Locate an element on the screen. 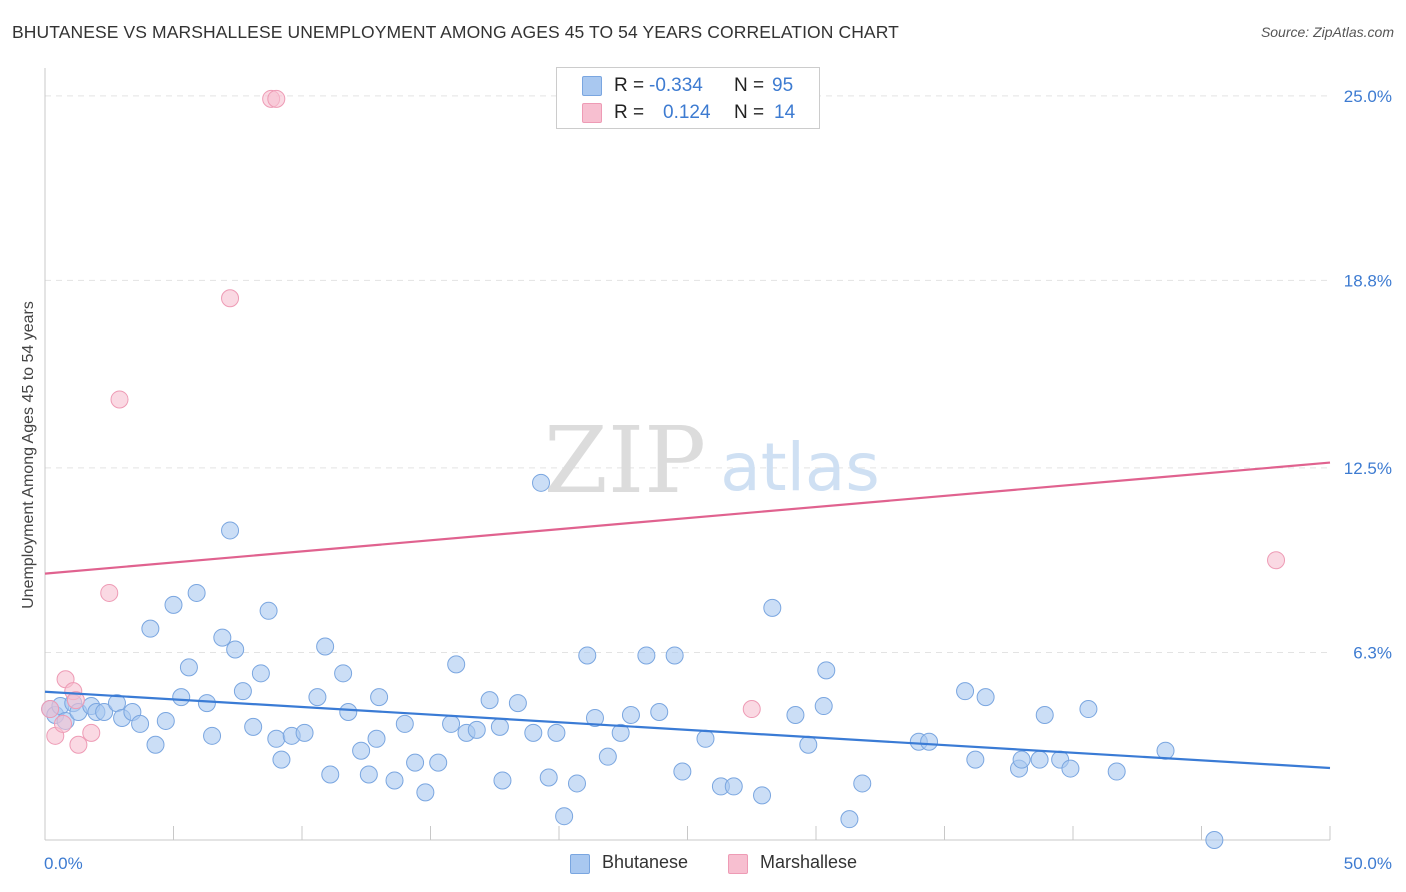  source-label: Source: ZipAtlas.com is located at coordinates (1327, 32).